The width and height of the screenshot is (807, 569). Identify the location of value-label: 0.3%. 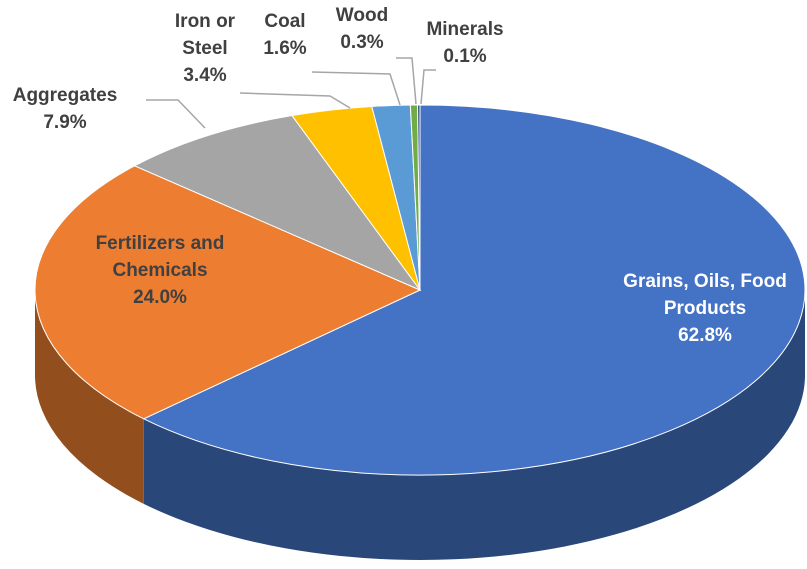
(362, 42).